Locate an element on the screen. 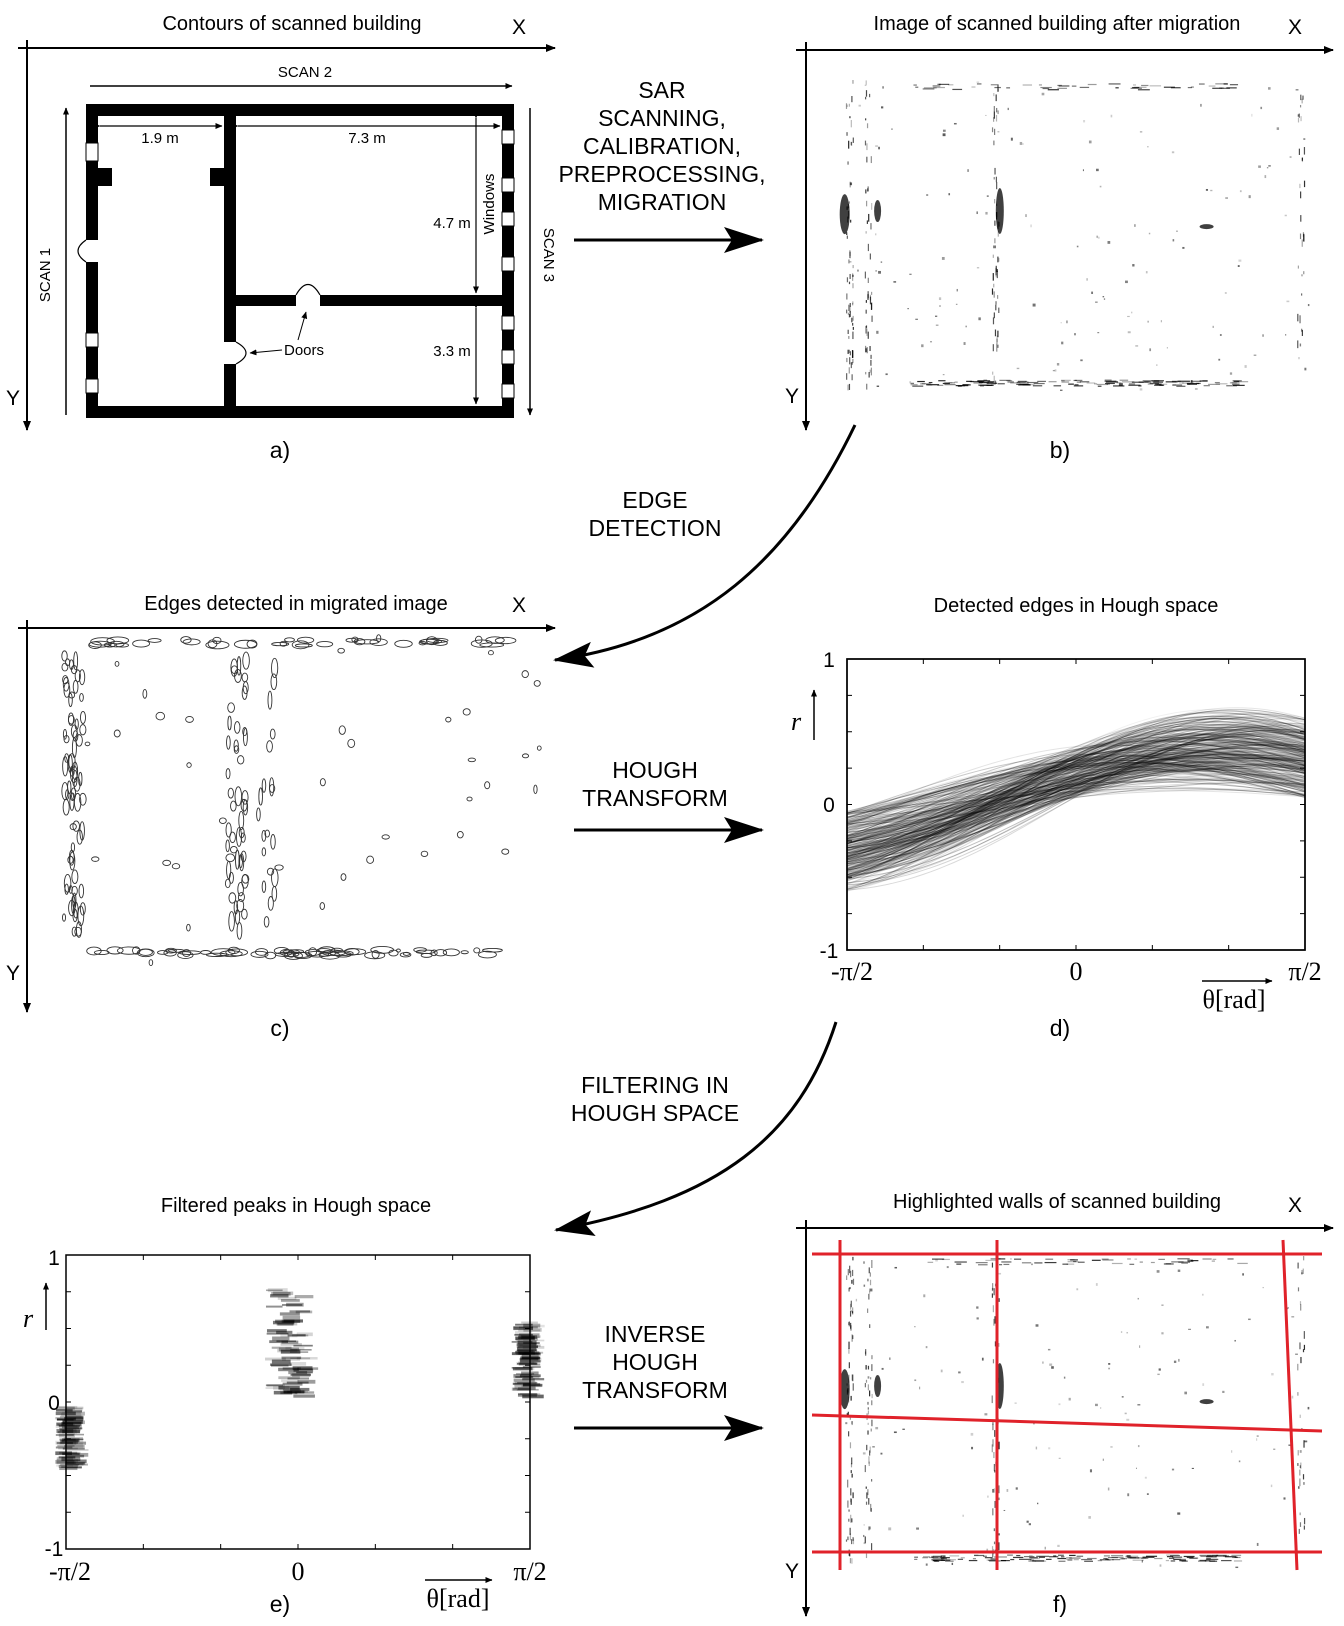  step-edge-detection: EDGE DETECTION is located at coordinates (705, 546).